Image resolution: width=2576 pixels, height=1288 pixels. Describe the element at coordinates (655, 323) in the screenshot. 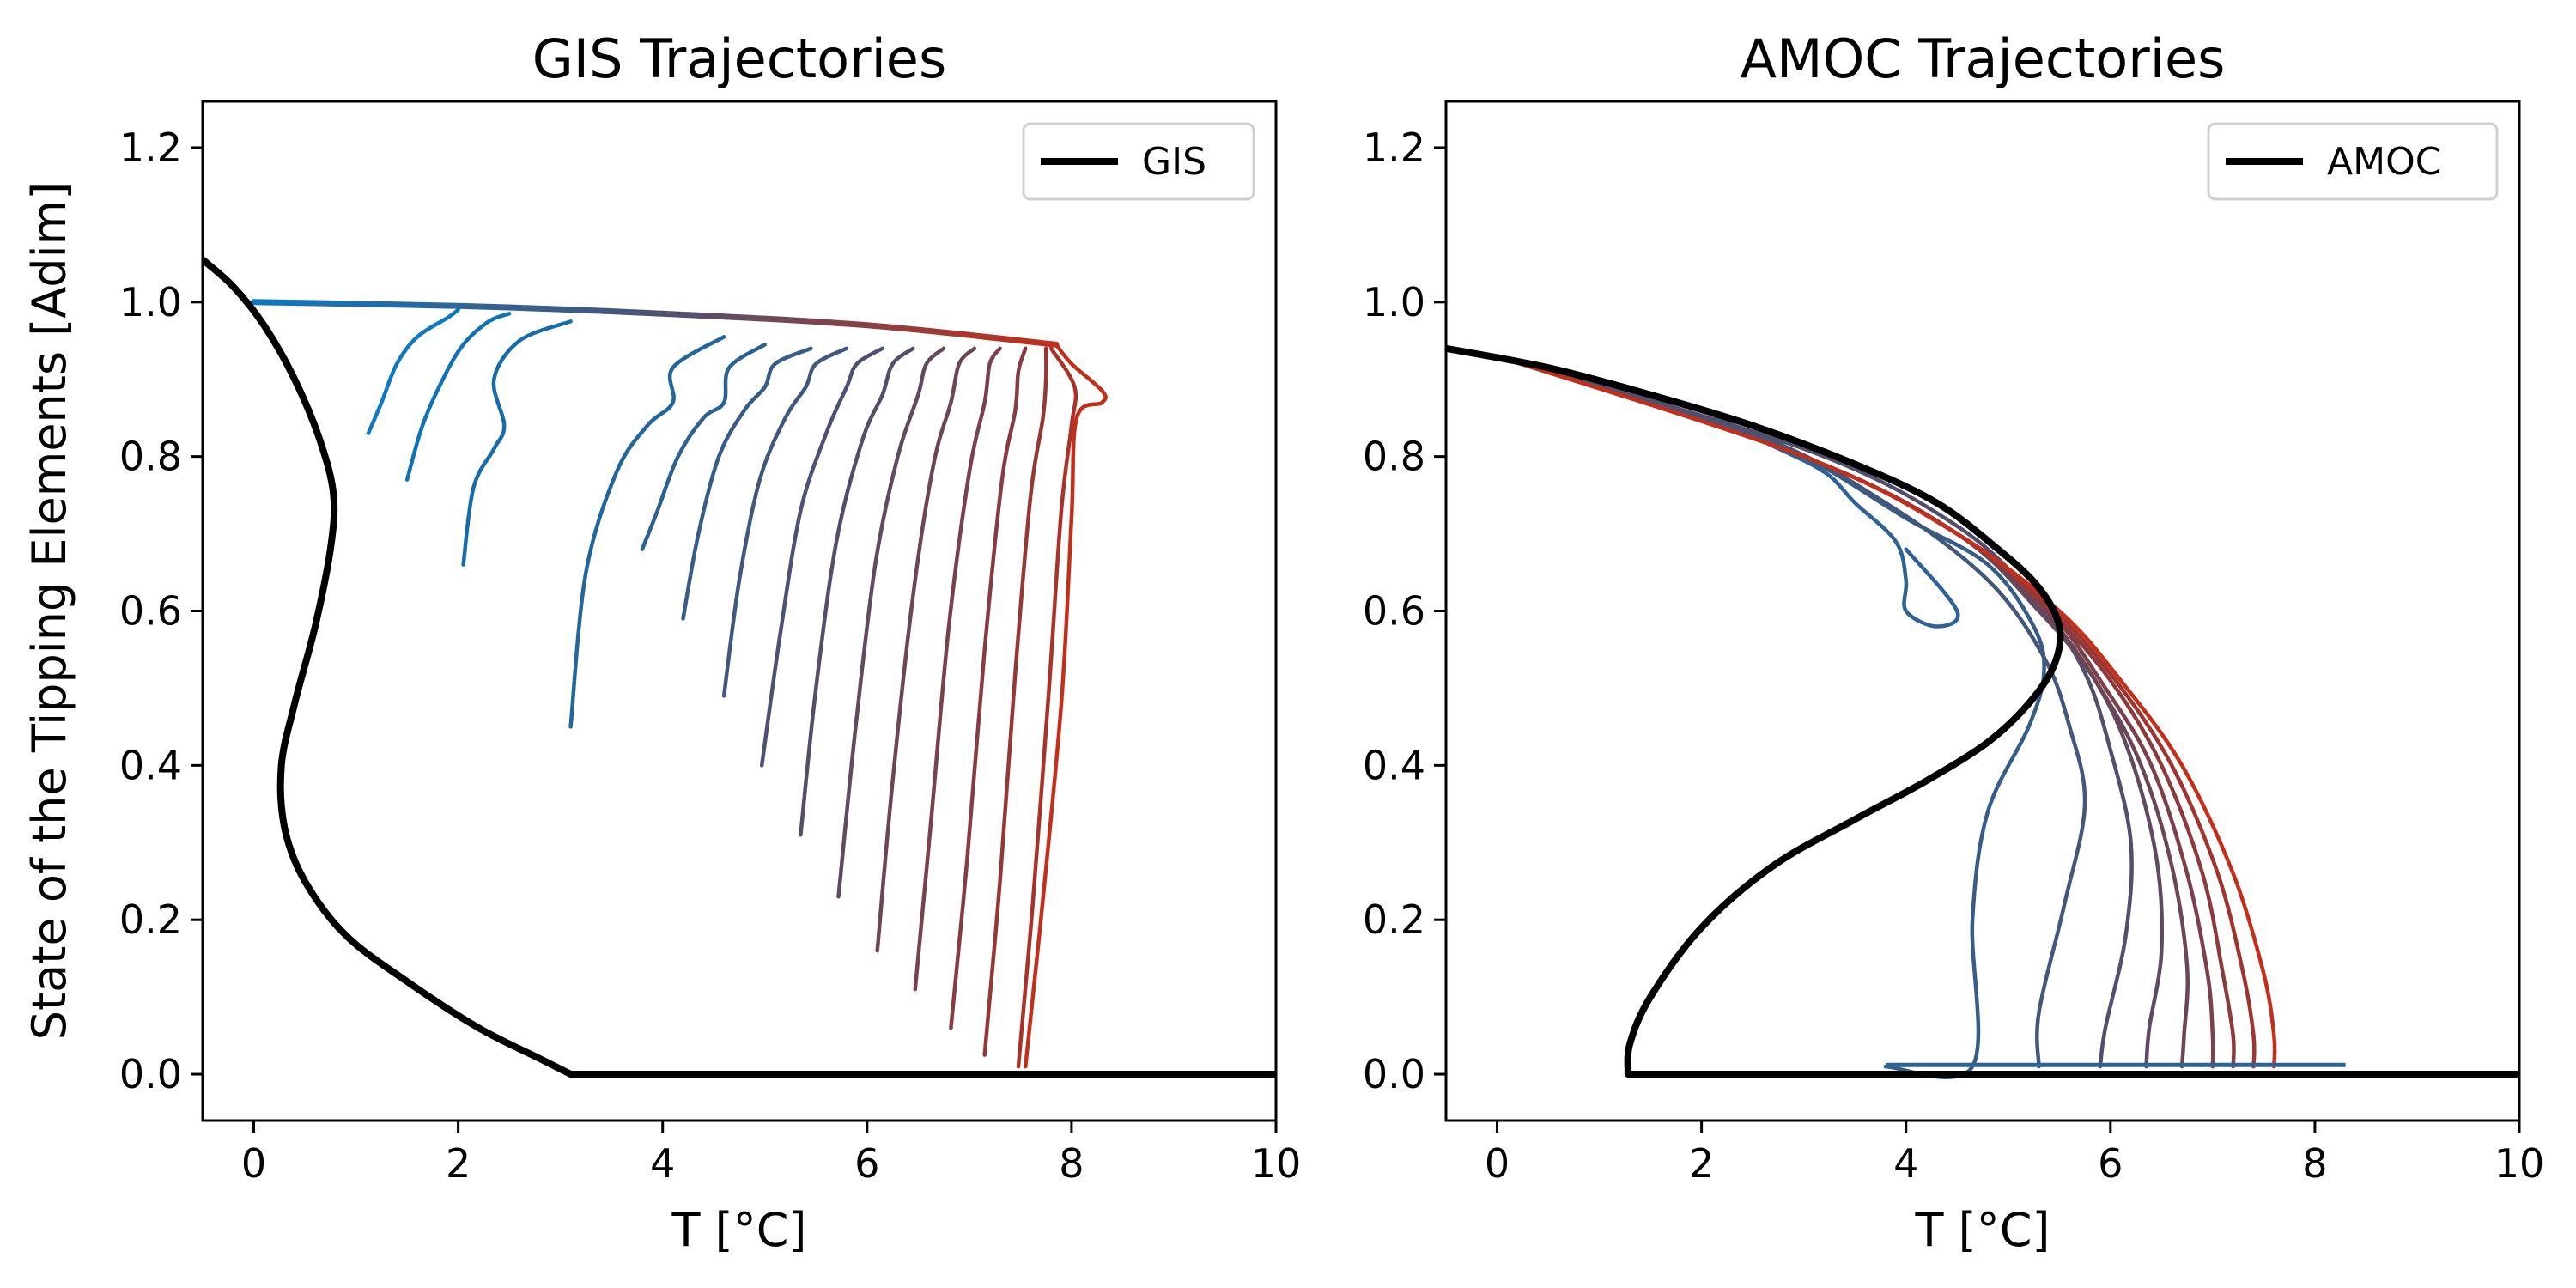

I see `trajectory-plateau` at that location.